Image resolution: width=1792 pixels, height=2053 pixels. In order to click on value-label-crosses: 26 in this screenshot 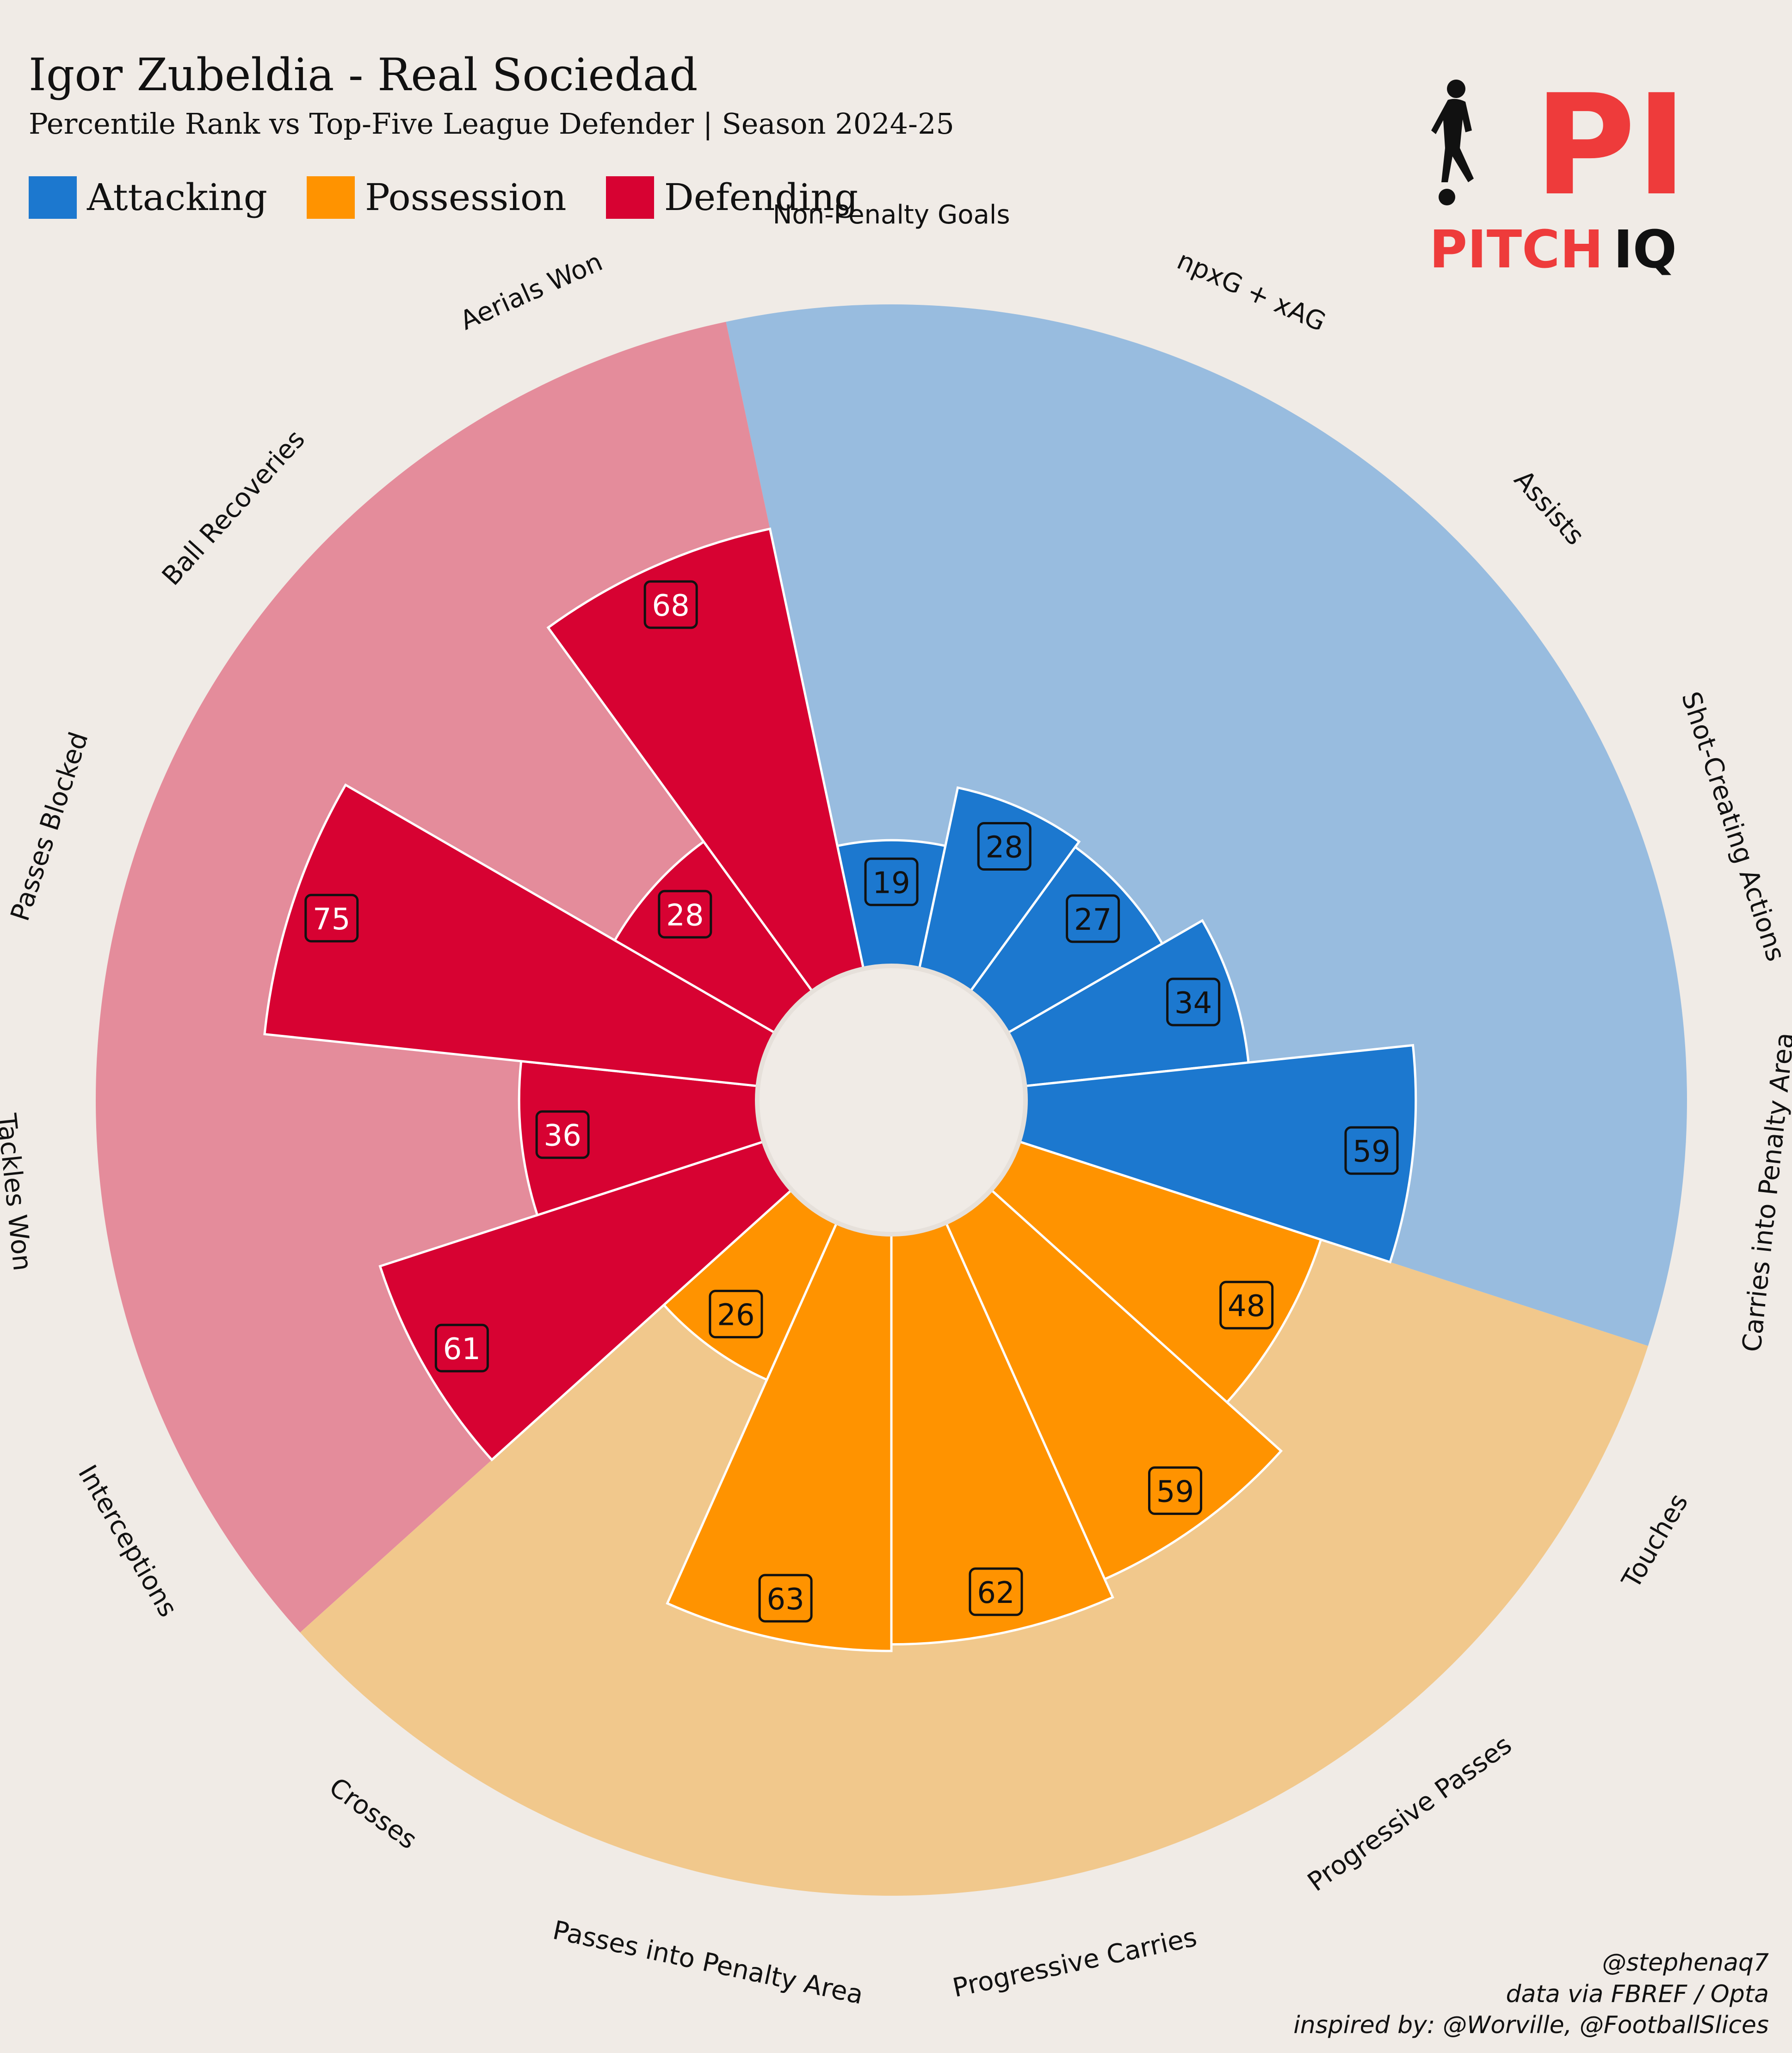, I will do `click(736, 1316)`.